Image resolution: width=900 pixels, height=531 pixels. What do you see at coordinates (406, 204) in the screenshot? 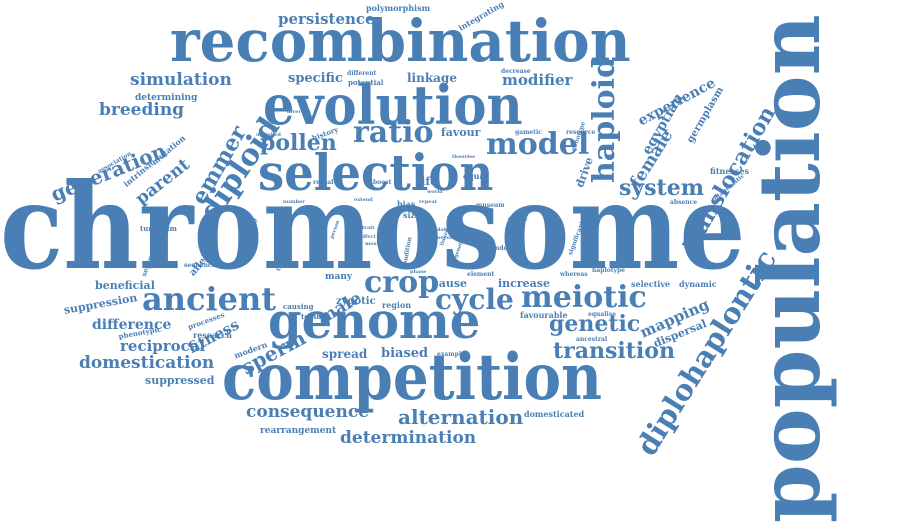
I see `word-bias: bias` at bounding box center [406, 204].